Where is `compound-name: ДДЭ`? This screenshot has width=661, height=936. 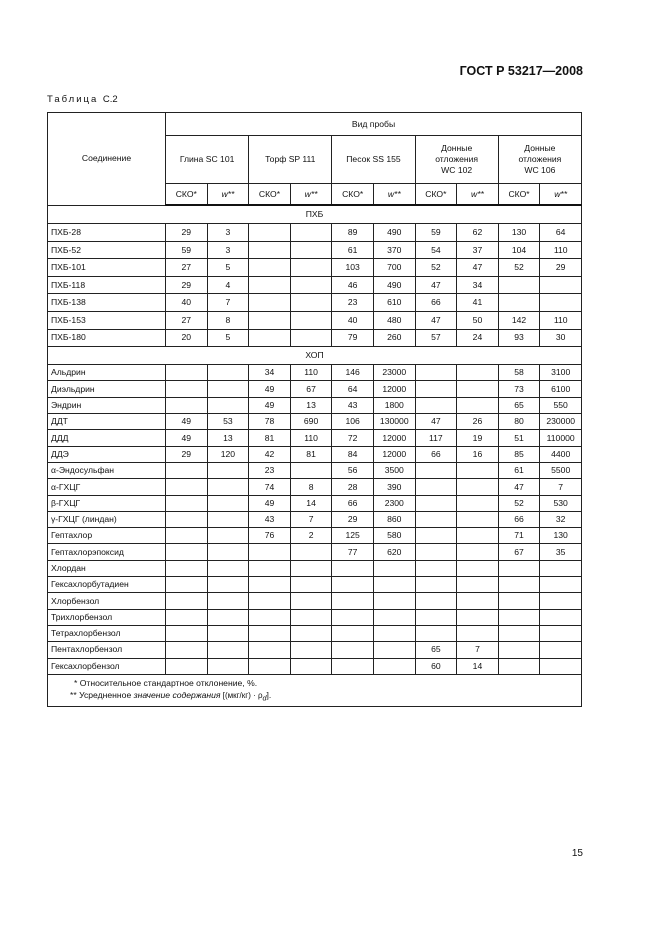 compound-name: ДДЭ is located at coordinates (106, 454).